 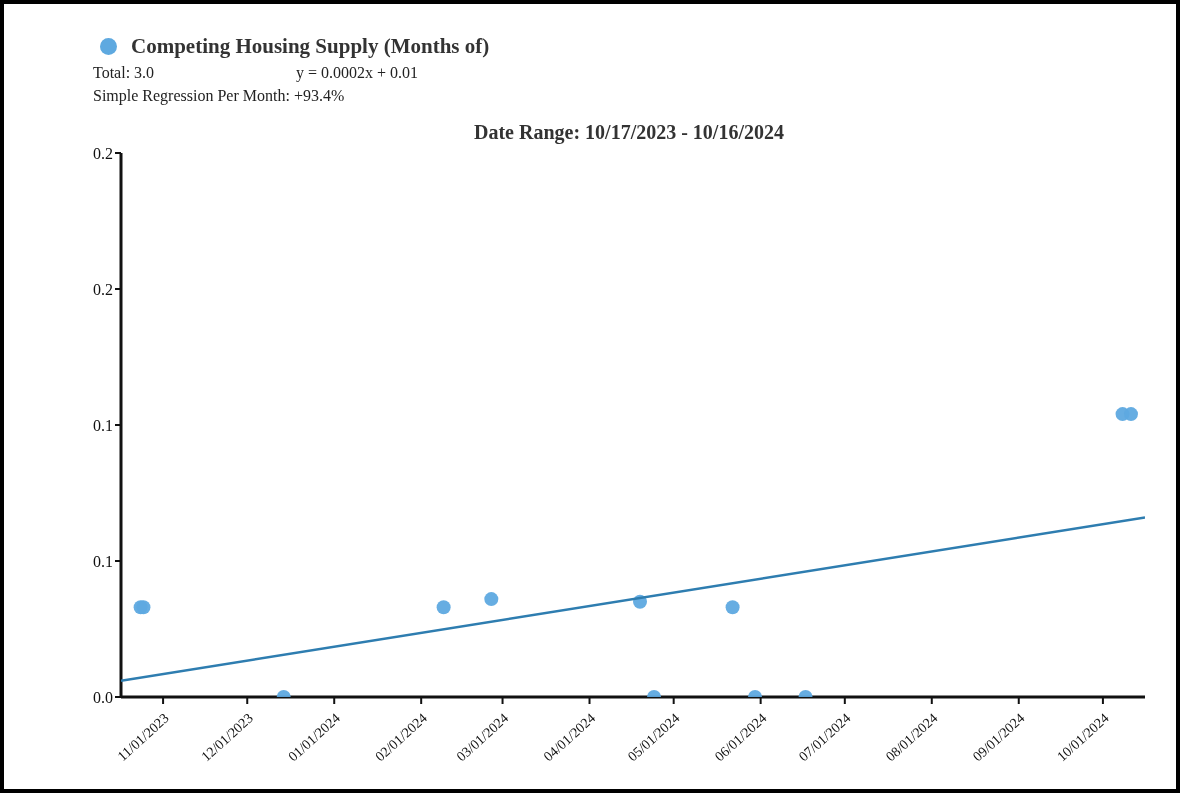 What do you see at coordinates (629, 132) in the screenshot?
I see `chart-title: Date Range: 10/17/2023 - 10/16/2024` at bounding box center [629, 132].